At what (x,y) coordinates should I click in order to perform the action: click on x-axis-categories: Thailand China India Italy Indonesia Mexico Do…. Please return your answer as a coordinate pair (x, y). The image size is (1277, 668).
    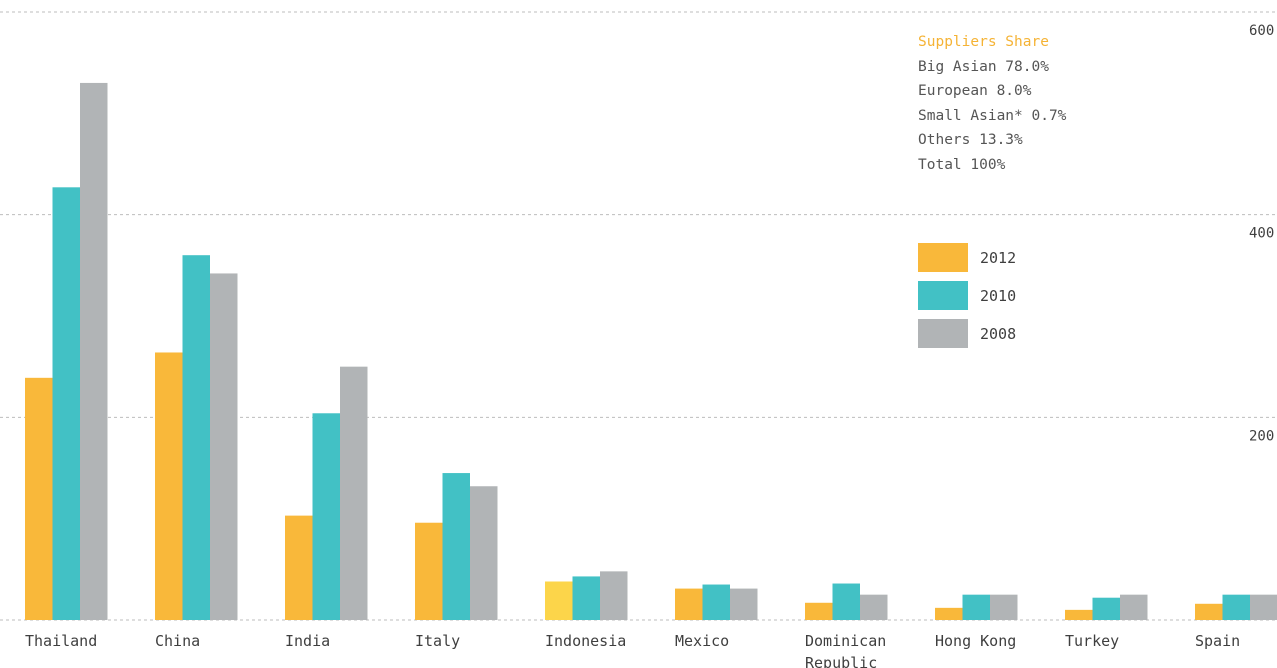
    Looking at the image, I should click on (632, 650).